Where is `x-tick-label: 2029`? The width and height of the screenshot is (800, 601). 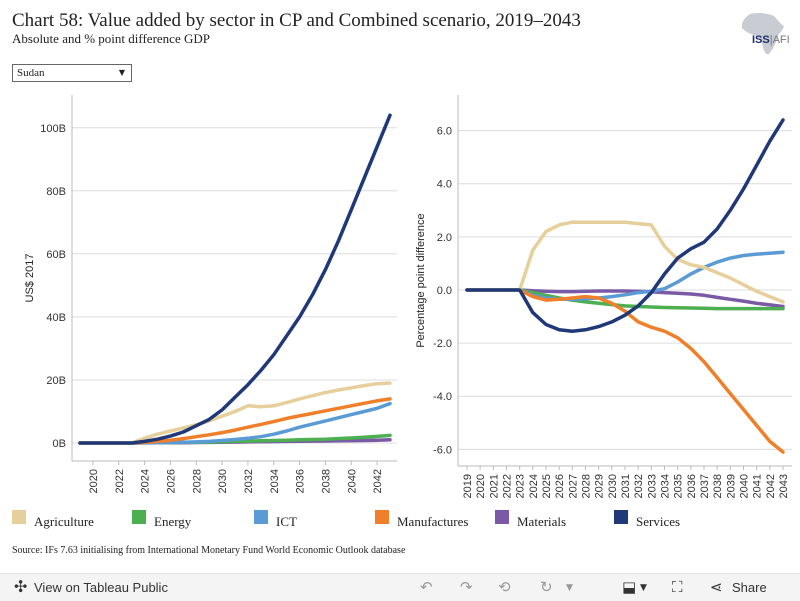 x-tick-label: 2029 is located at coordinates (600, 486).